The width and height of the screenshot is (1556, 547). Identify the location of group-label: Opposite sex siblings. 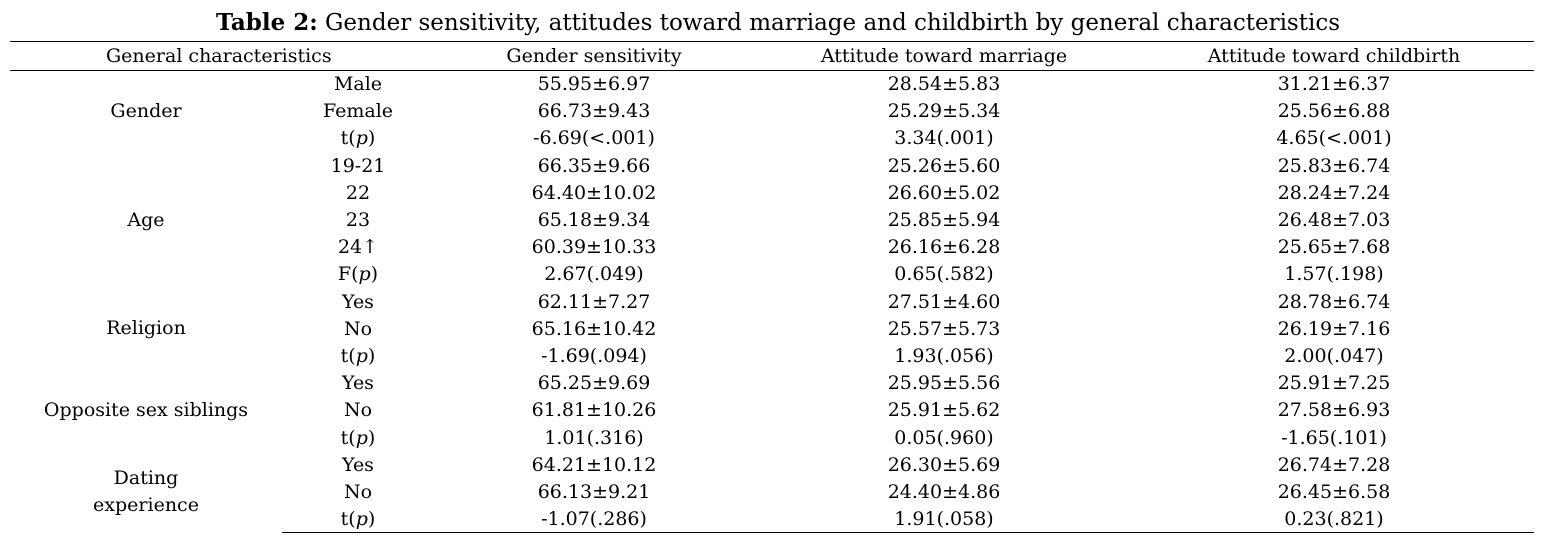
(146, 409).